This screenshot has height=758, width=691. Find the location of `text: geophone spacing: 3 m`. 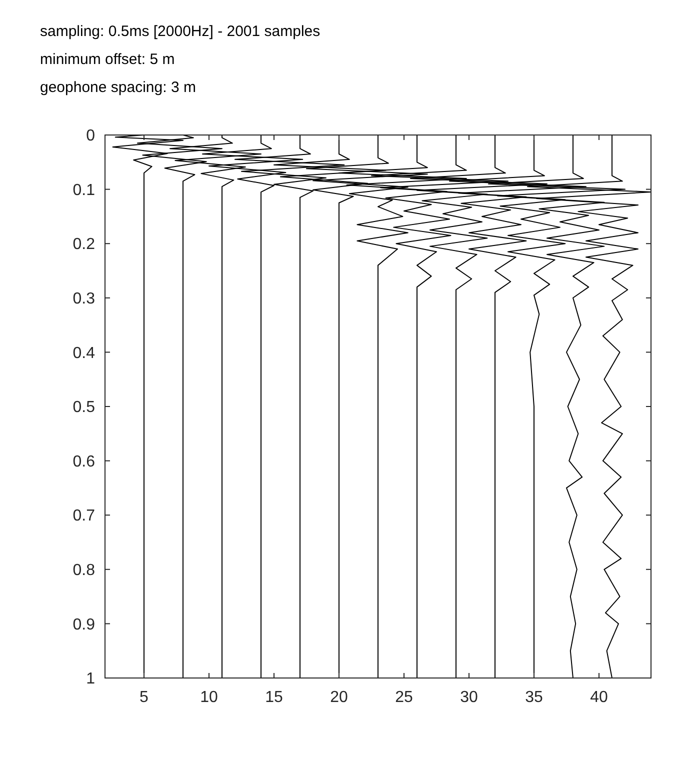

text: geophone spacing: 3 m is located at coordinates (118, 87).